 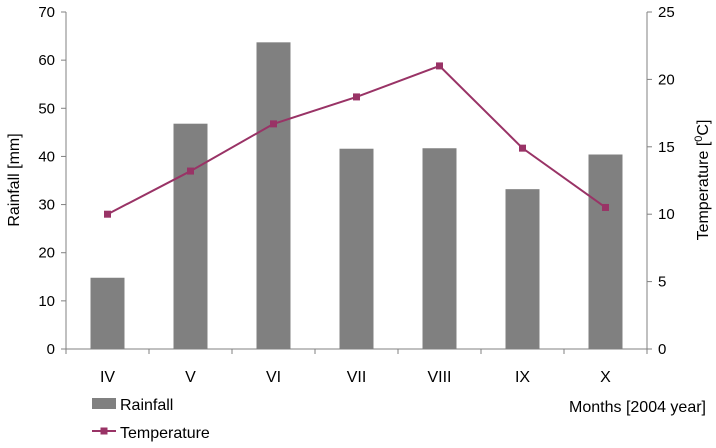 What do you see at coordinates (662, 282) in the screenshot?
I see `right-tick-label: 5` at bounding box center [662, 282].